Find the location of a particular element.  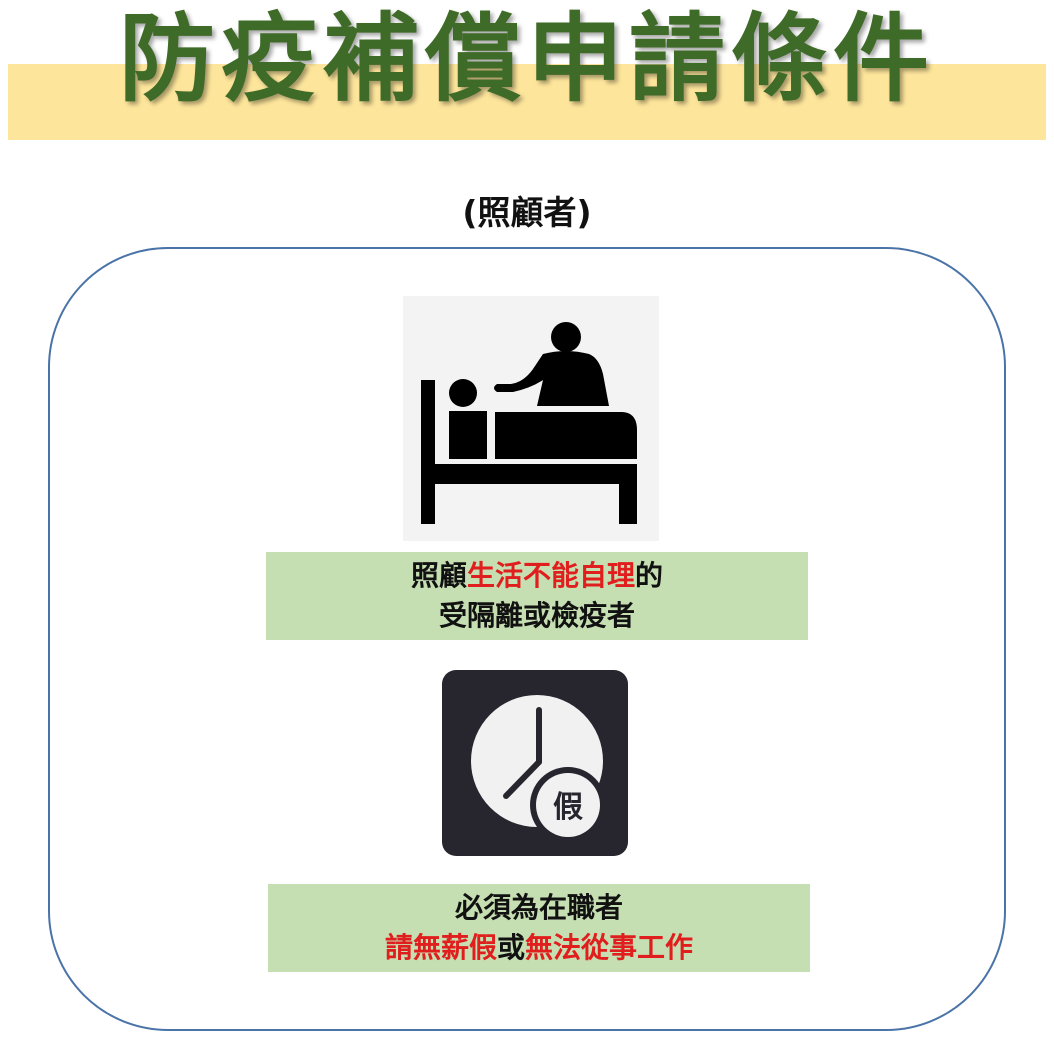

page-subtitle: (照顧者) is located at coordinates (527, 212).